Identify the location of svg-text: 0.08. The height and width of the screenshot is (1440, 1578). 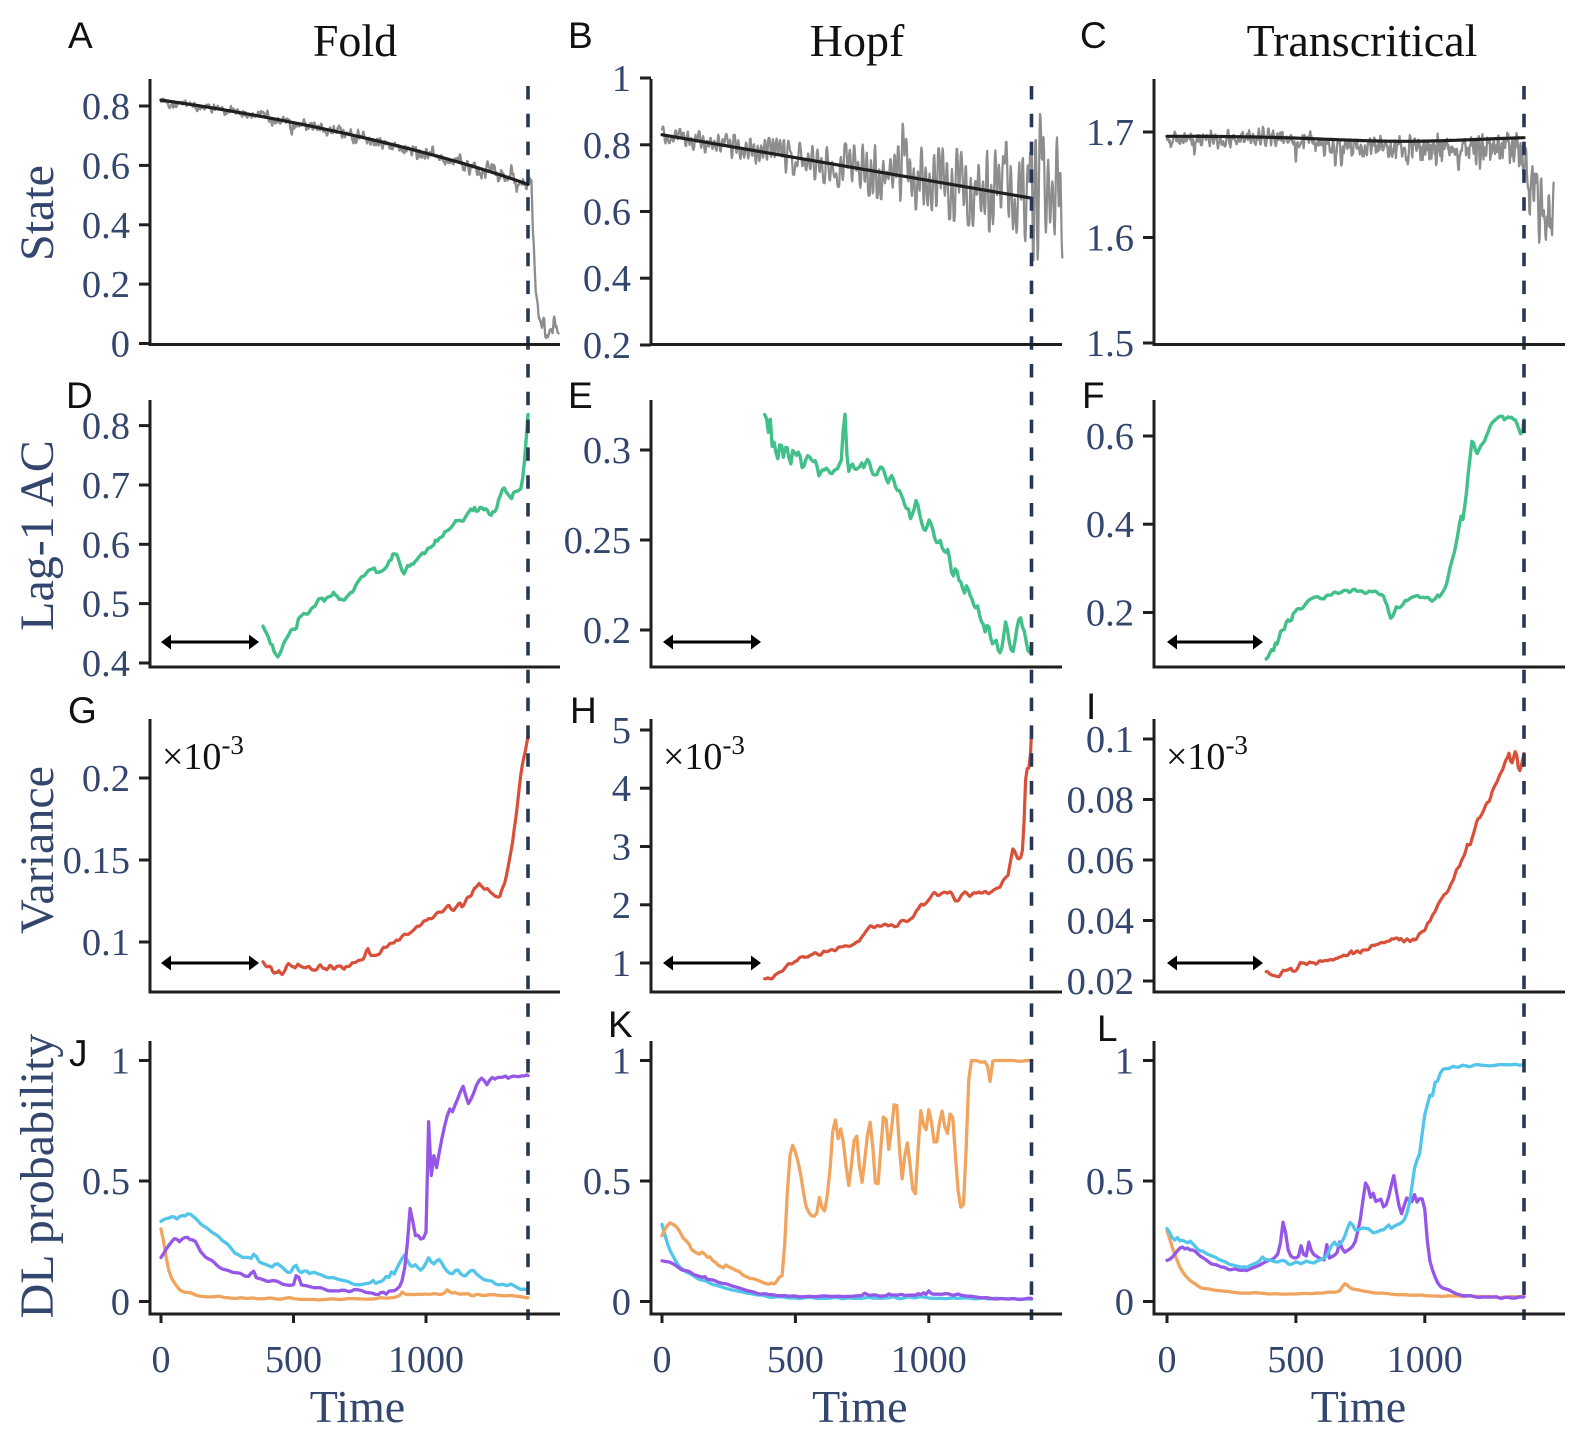
(1100, 801).